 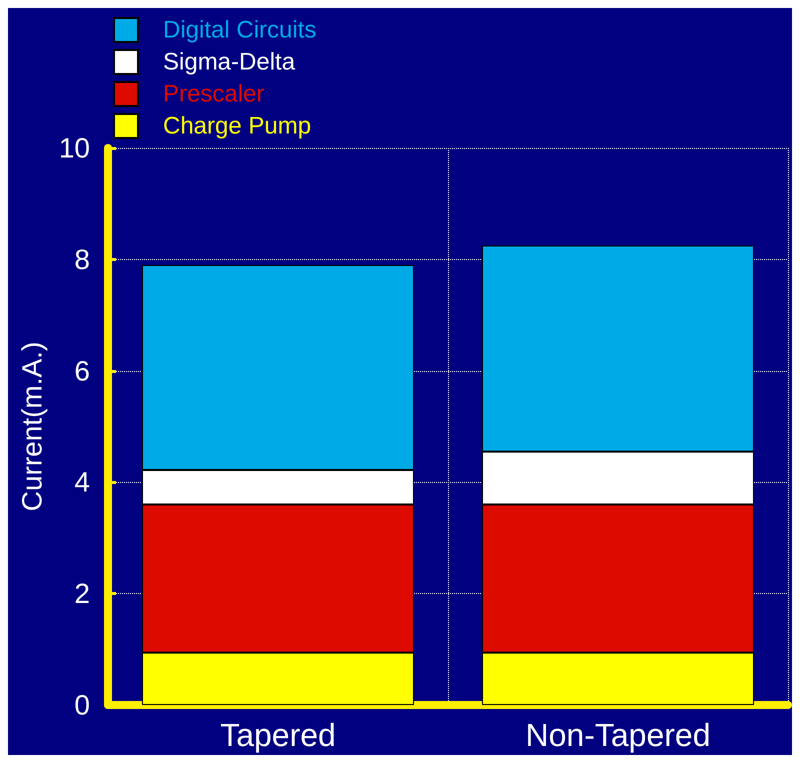 I want to click on legend-label: Prescaler, so click(x=213, y=94).